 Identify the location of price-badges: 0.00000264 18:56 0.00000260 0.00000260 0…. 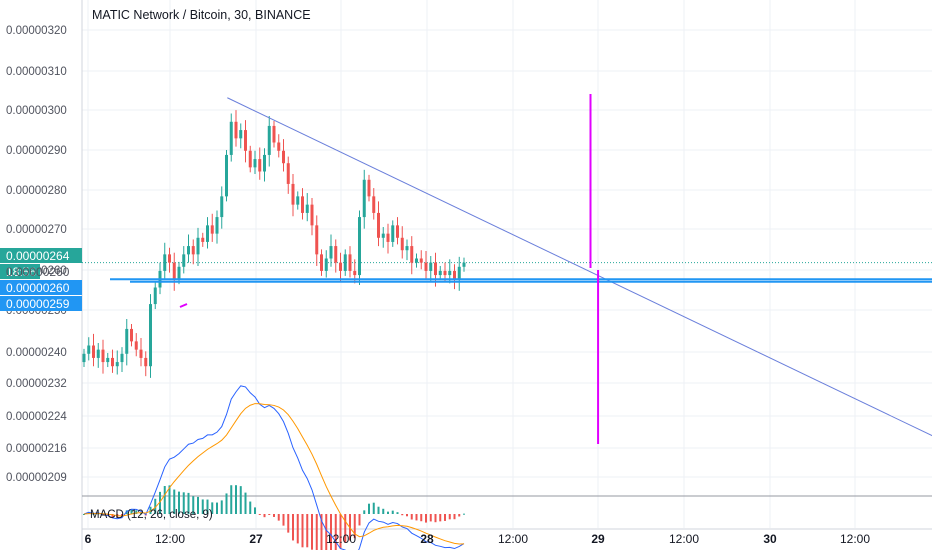
(41, 279).